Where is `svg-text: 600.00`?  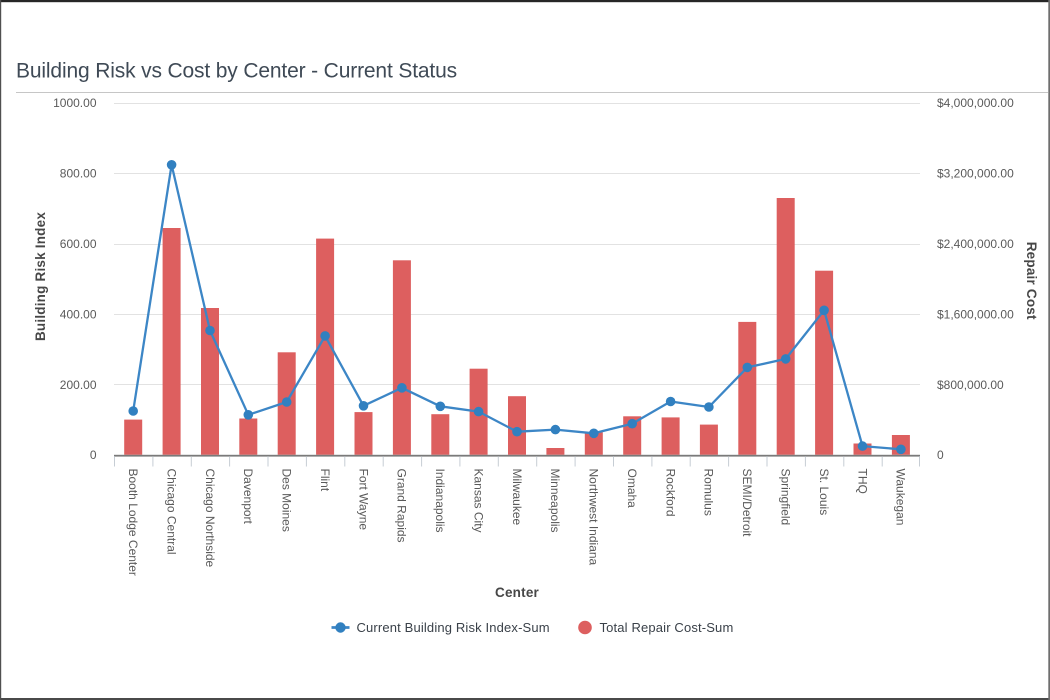
svg-text: 600.00 is located at coordinates (78, 244).